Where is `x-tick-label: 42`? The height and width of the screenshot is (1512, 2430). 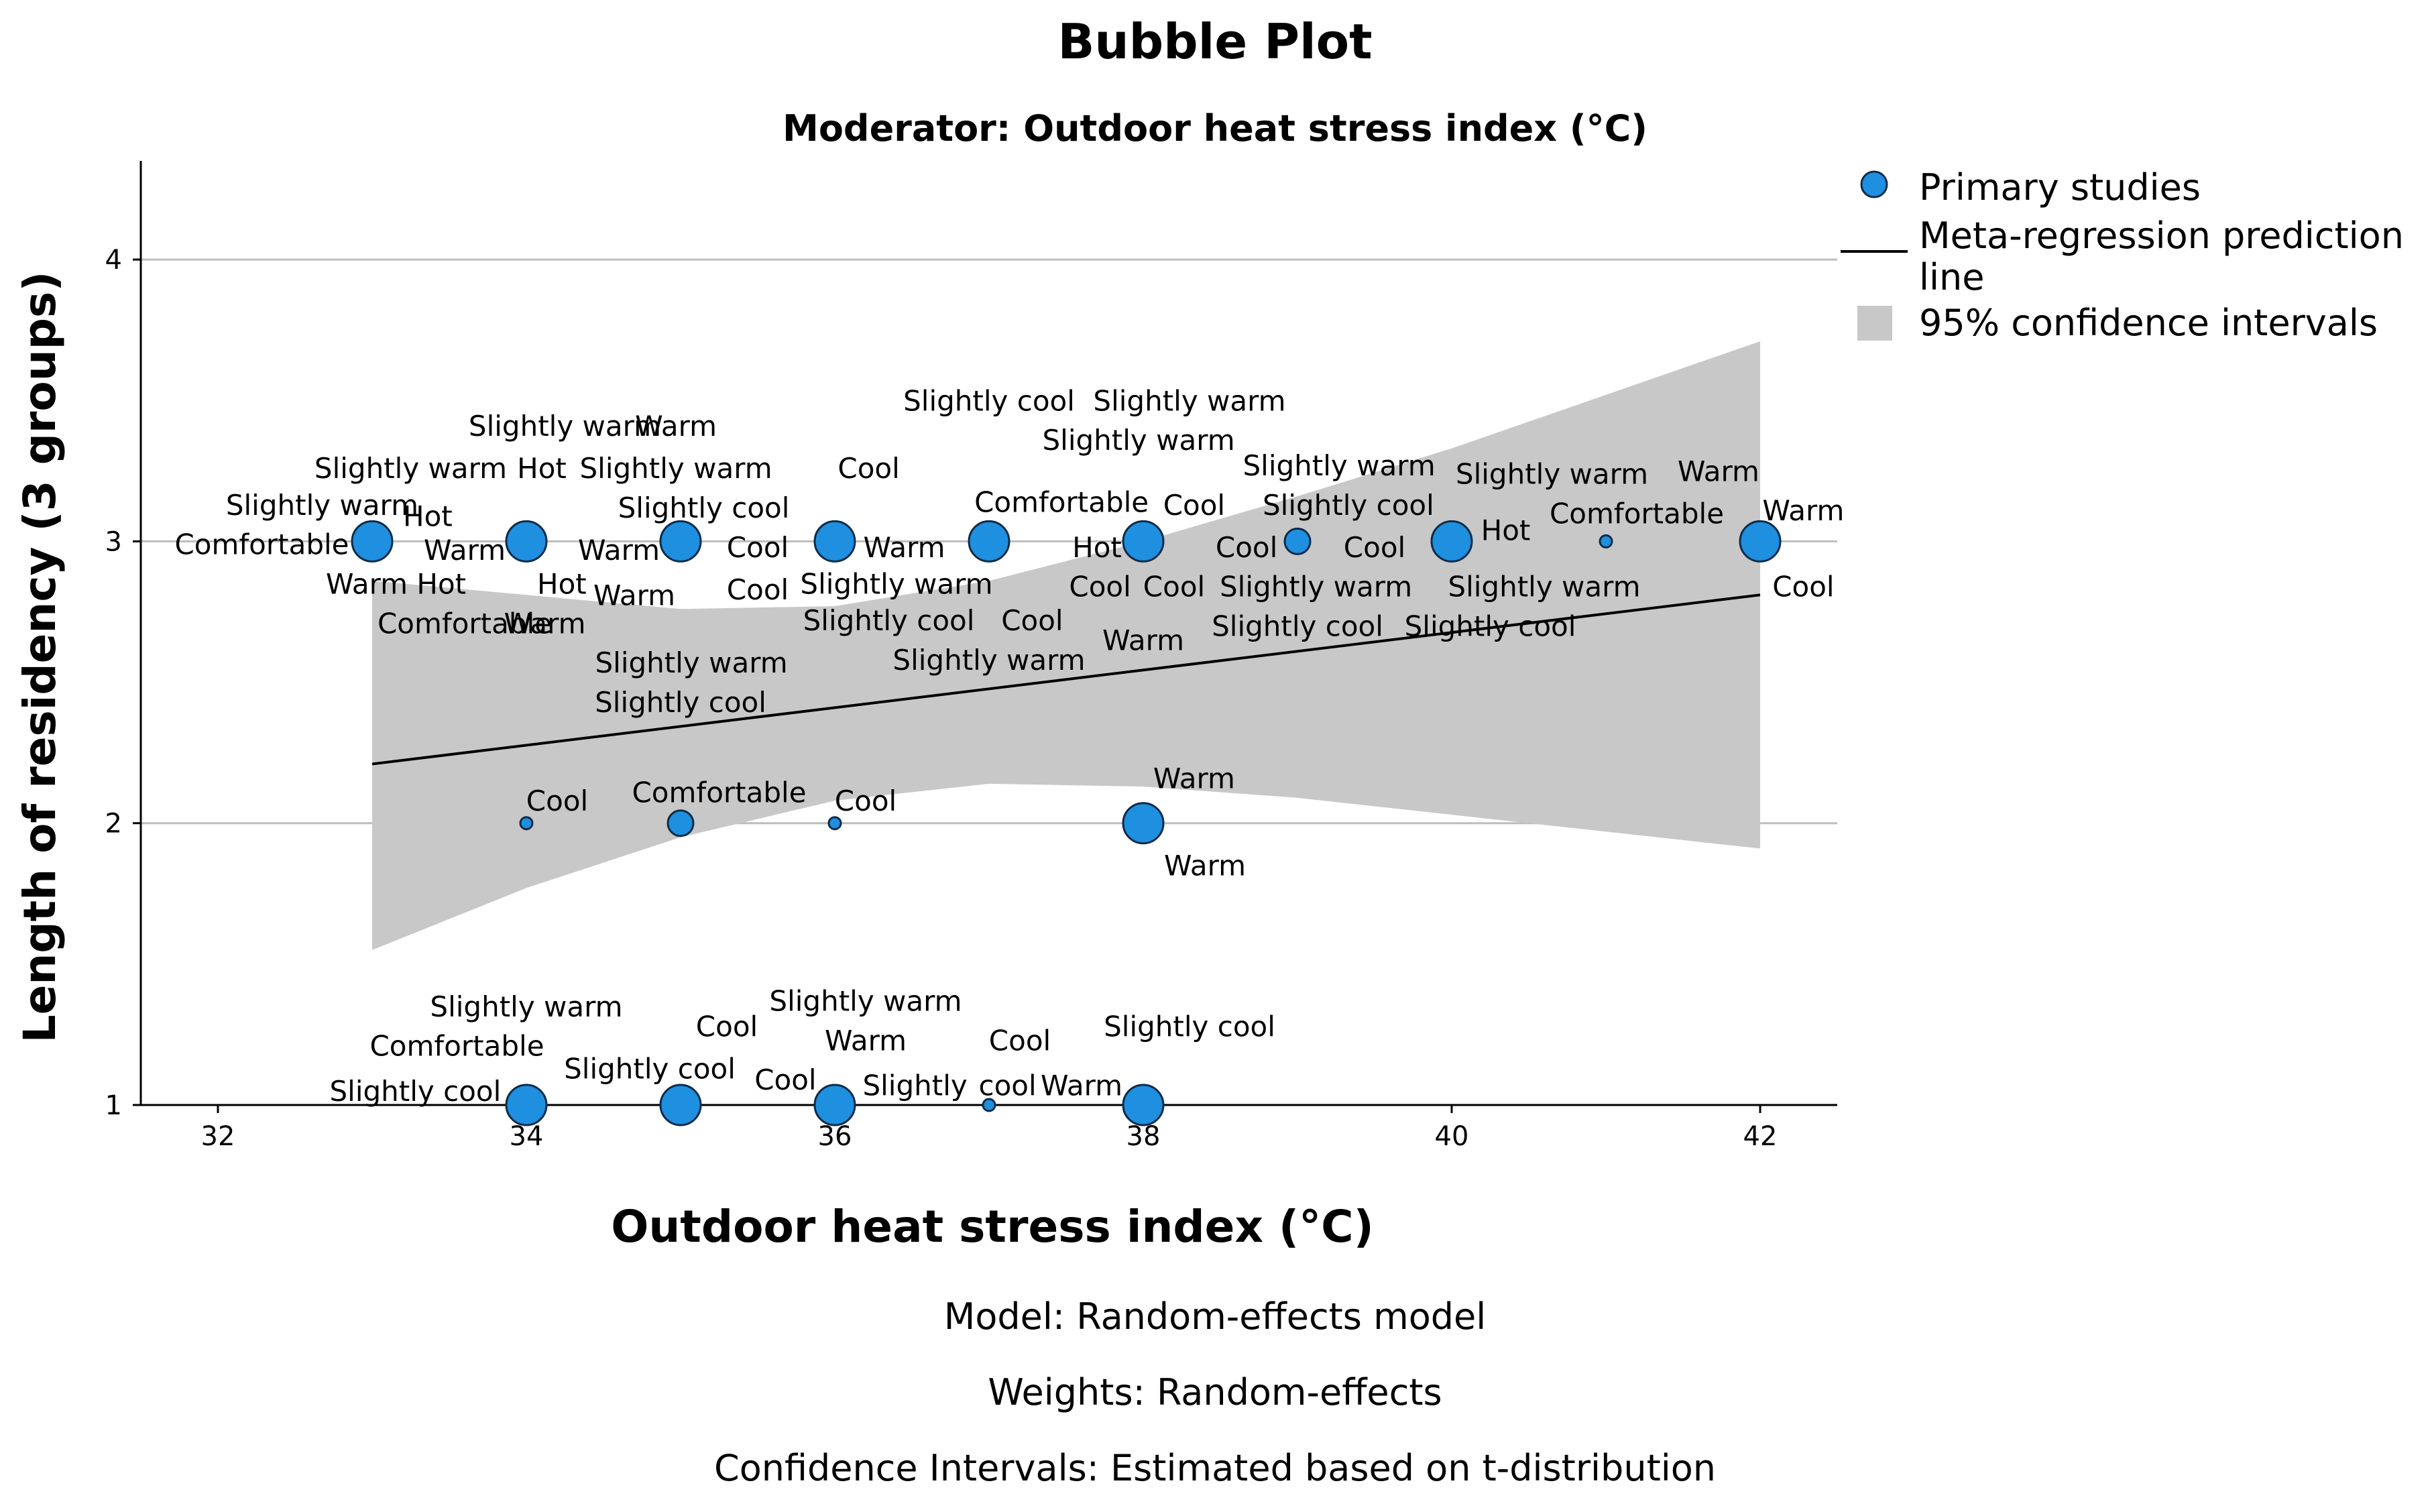 x-tick-label: 42 is located at coordinates (1761, 1136).